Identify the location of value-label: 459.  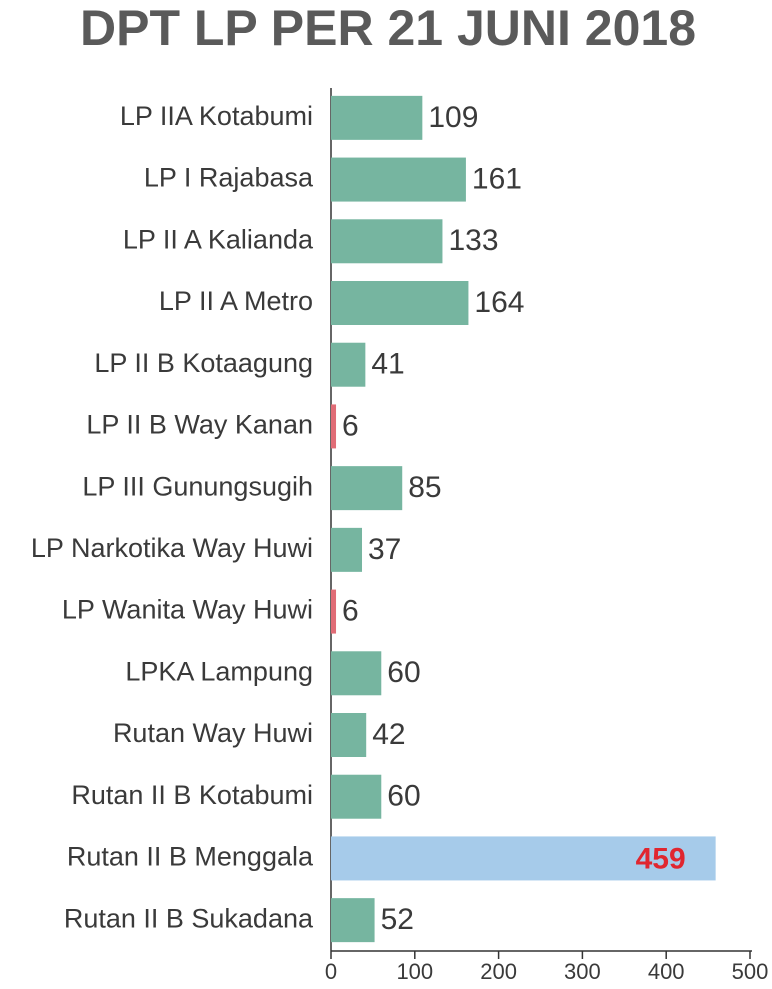
(661, 858).